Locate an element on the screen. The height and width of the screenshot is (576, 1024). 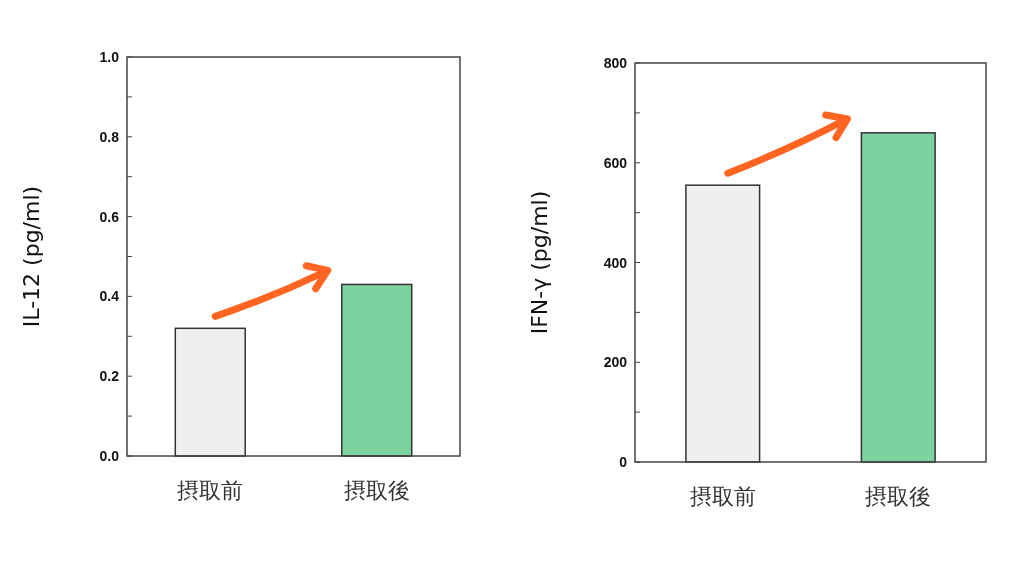
y-tick-label: 0.8 is located at coordinates (109, 136).